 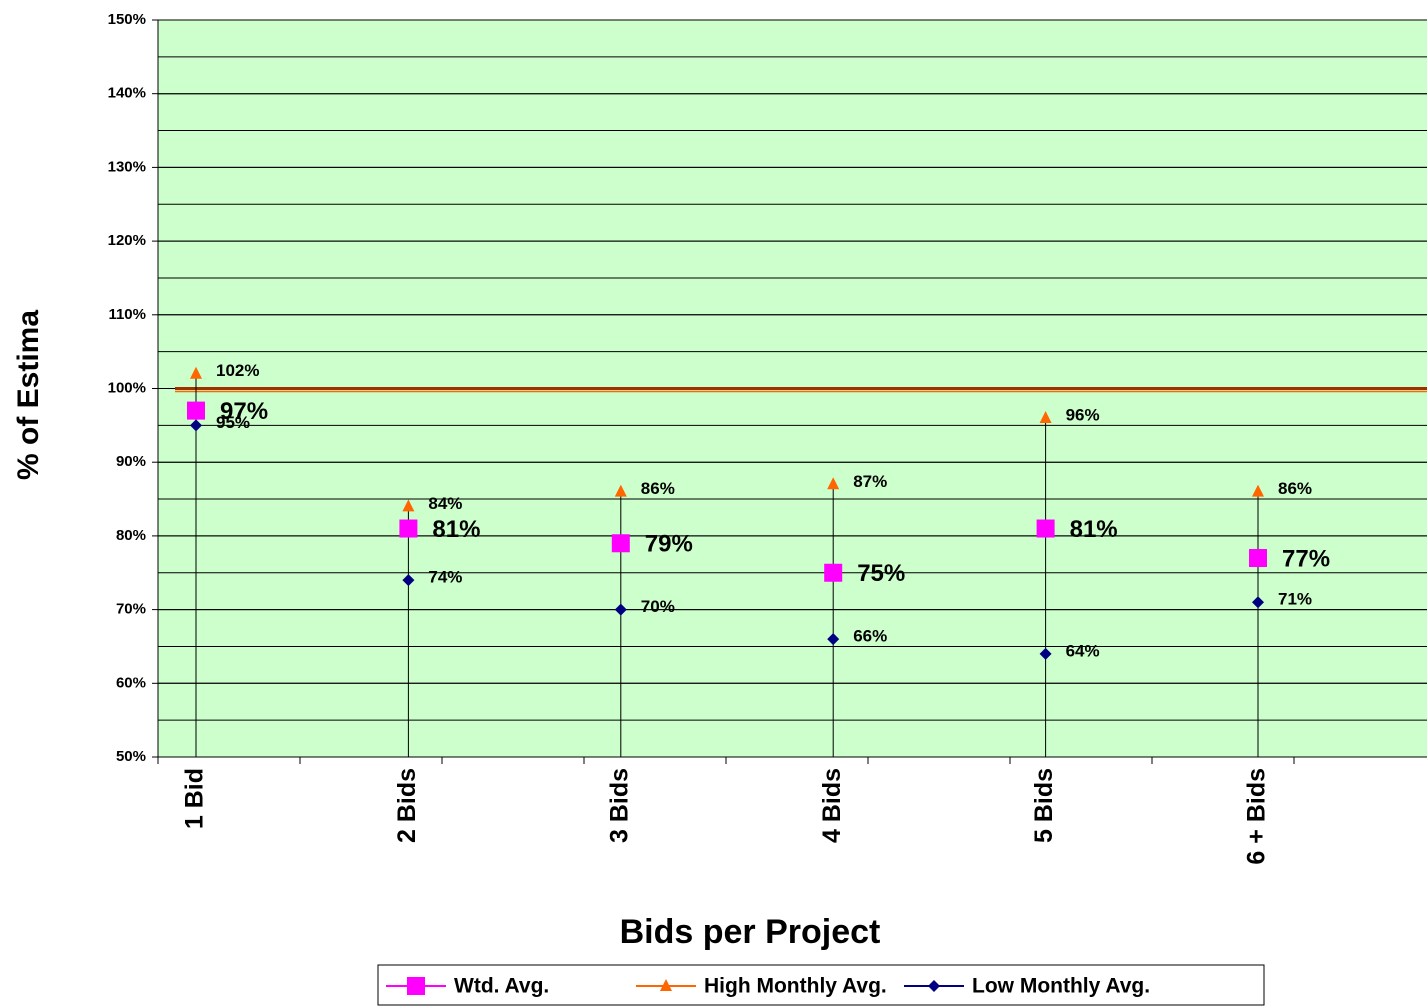 I want to click on data-label: 64%, so click(x=1083, y=650).